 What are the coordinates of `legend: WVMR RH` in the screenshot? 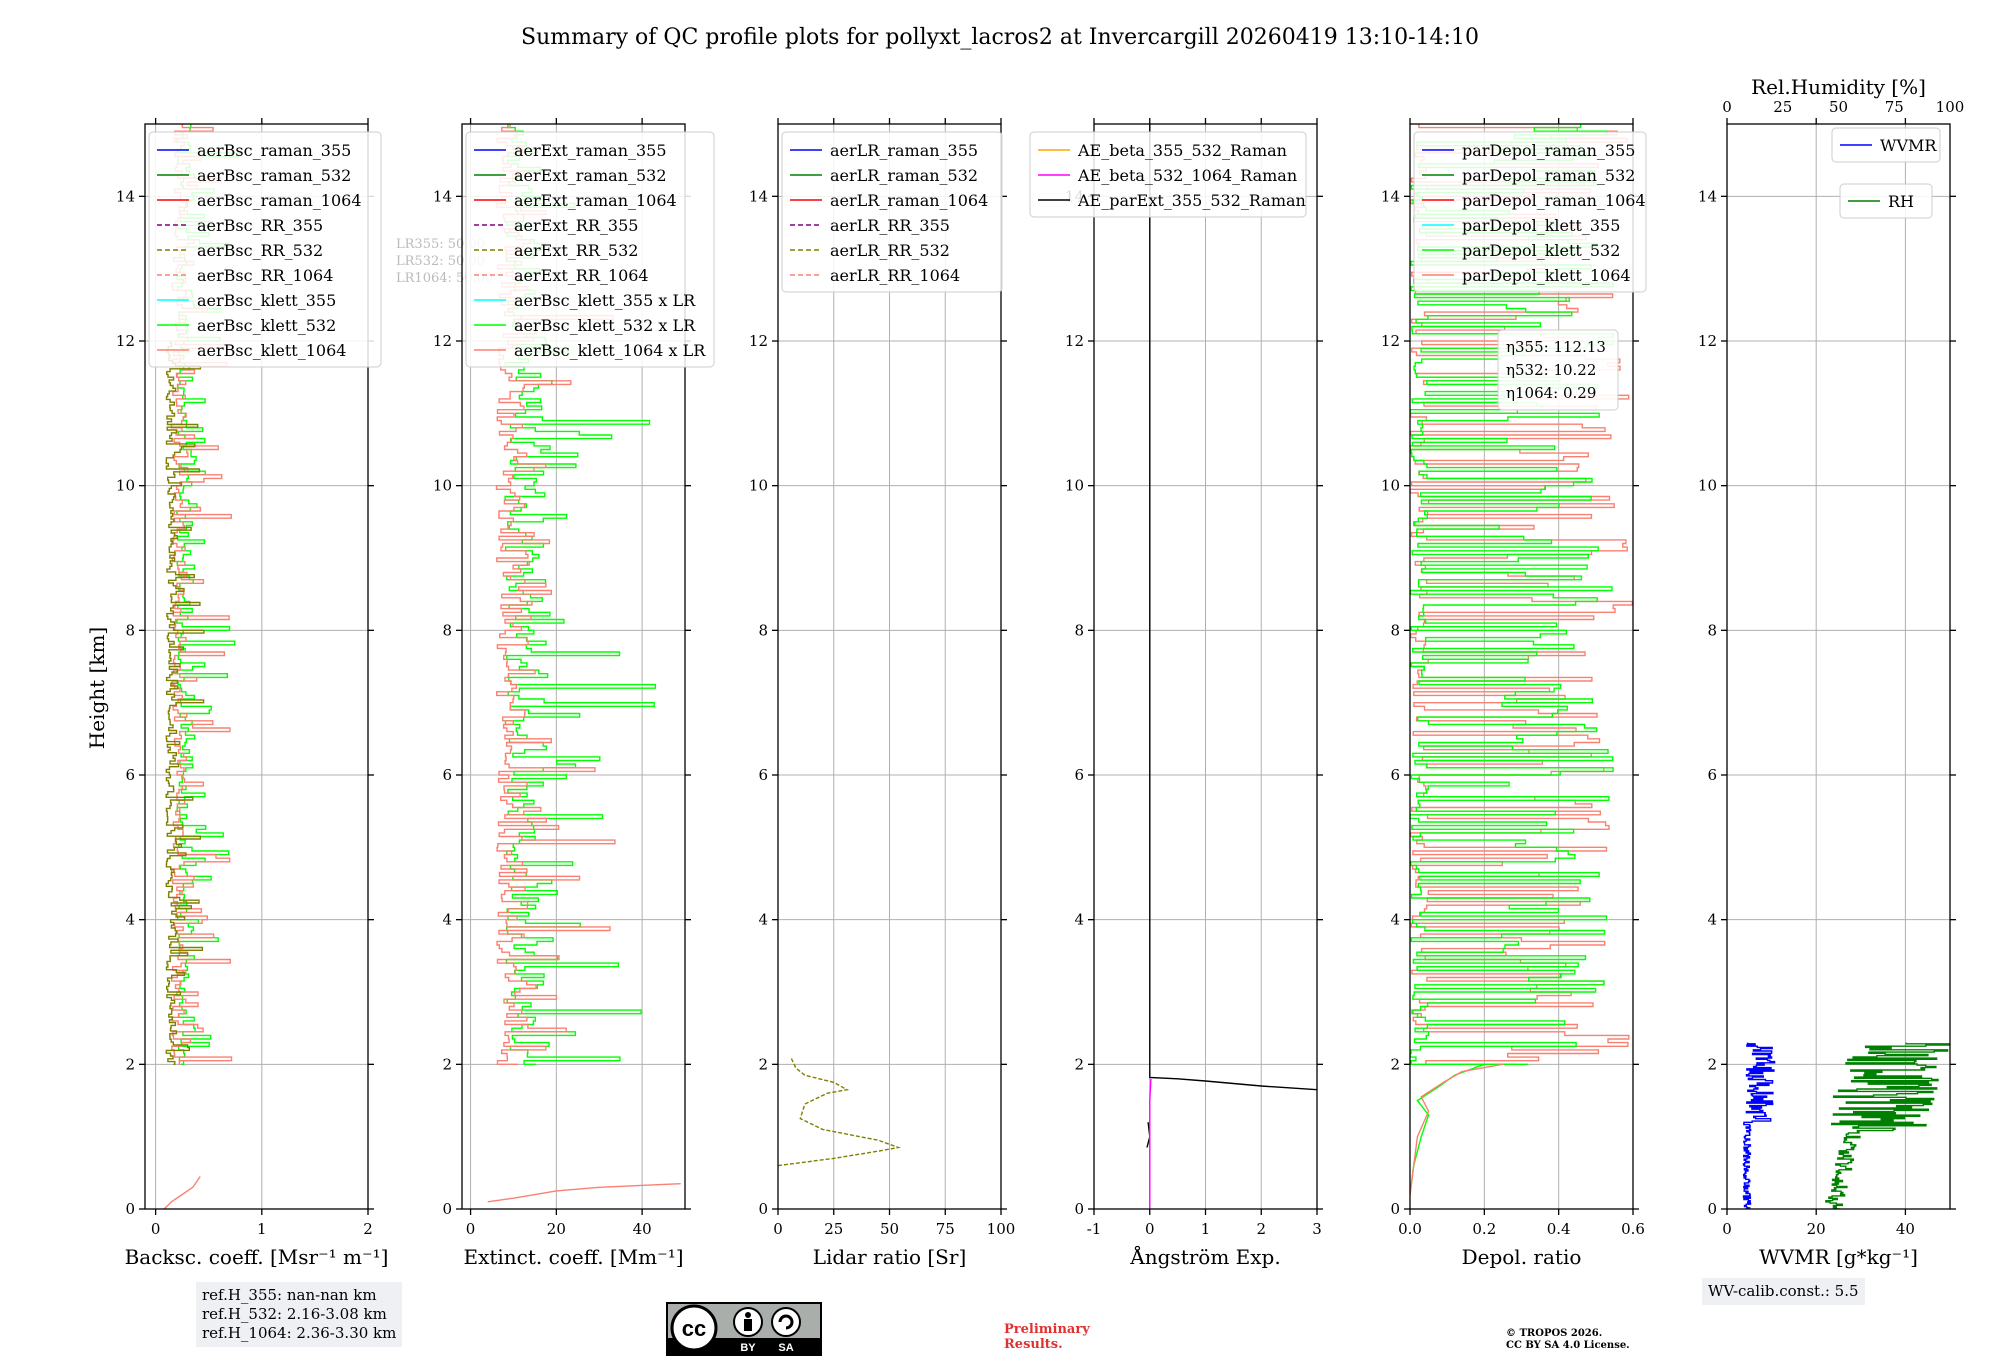 It's located at (1886, 173).